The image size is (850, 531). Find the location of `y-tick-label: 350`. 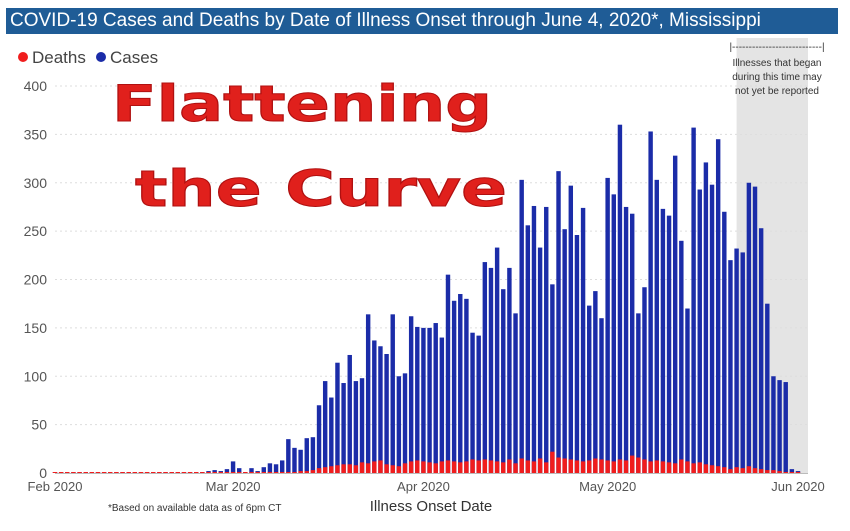

y-tick-label: 350 is located at coordinates (36, 134).